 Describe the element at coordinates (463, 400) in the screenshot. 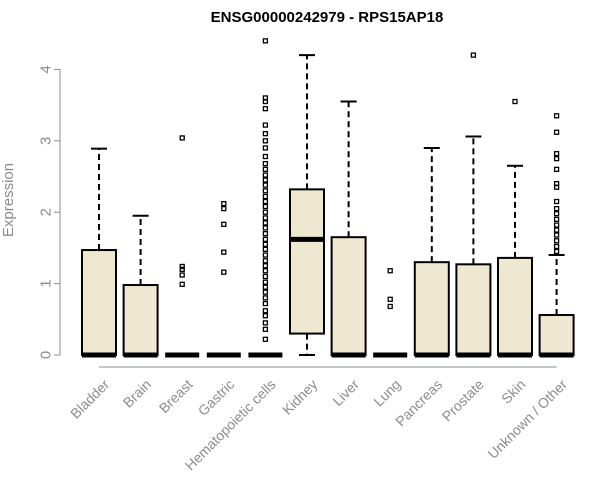

I see `x-tick-label: Prostate` at that location.